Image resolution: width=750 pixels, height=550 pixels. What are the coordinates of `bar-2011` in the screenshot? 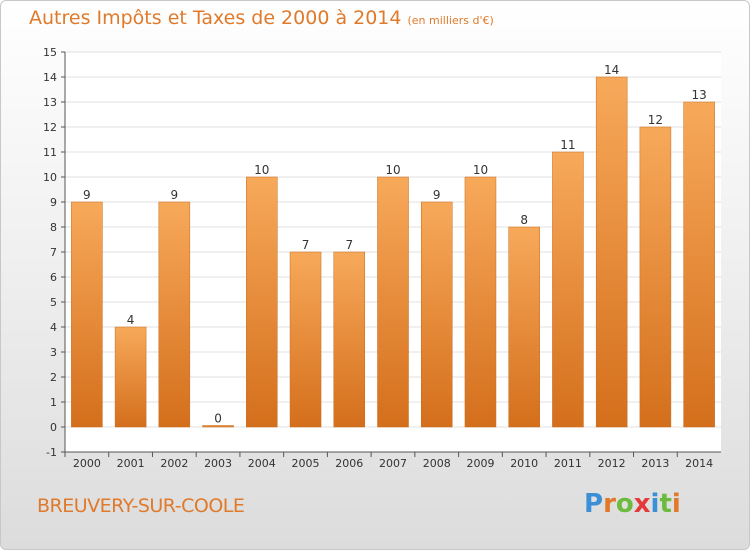 It's located at (568, 289).